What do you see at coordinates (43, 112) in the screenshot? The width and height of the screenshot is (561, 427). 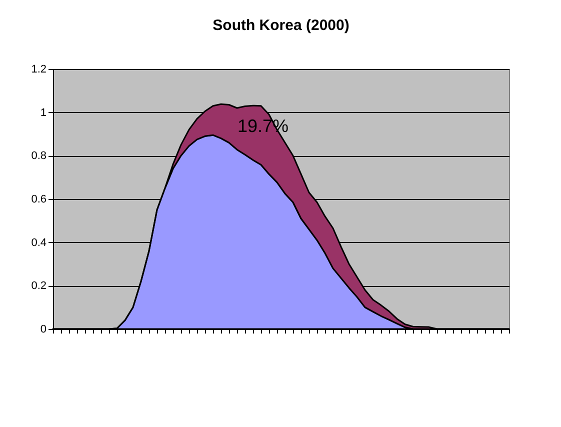 I see `y-tick-label: 1` at bounding box center [43, 112].